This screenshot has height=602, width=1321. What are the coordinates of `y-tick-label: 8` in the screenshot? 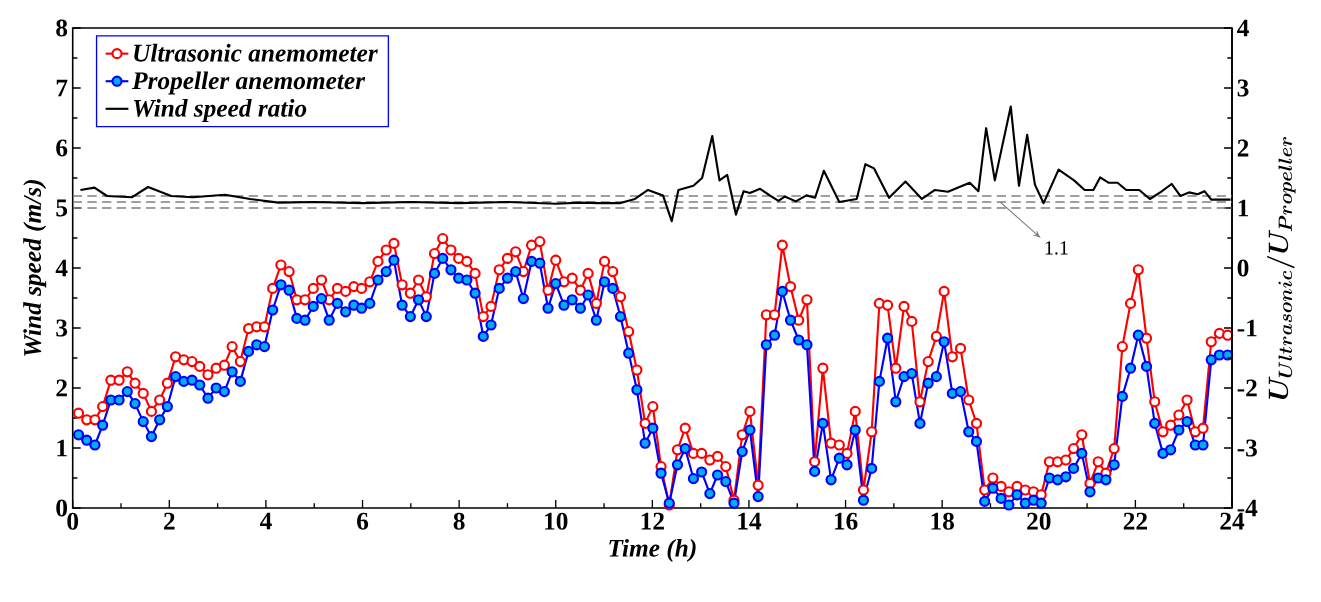 It's located at (62, 28).